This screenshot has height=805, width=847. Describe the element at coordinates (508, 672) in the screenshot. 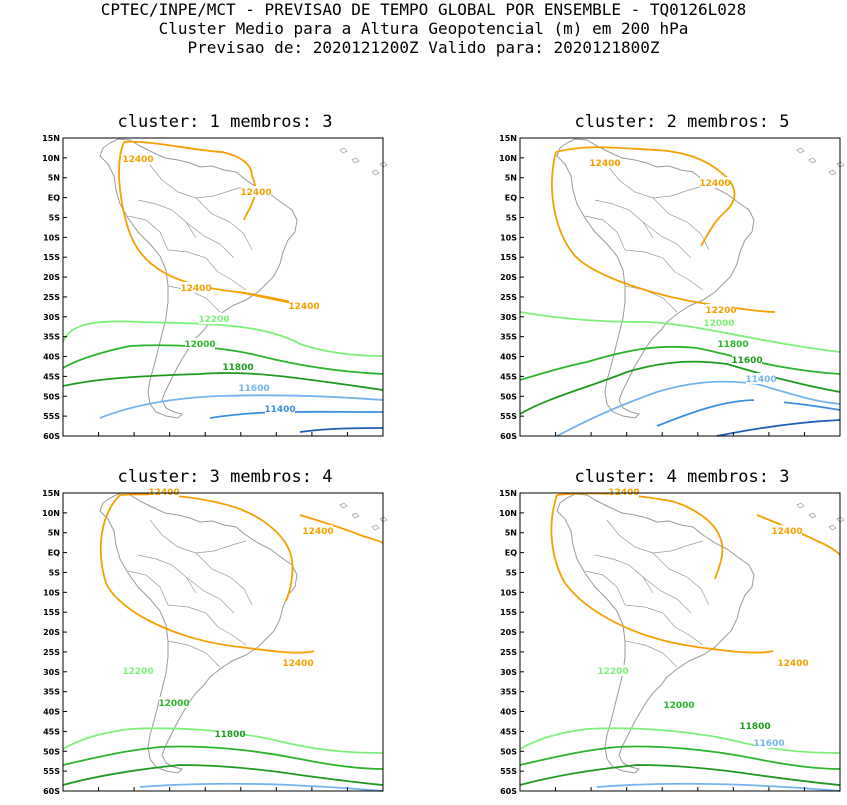

I see `lat-tick-label: 30S` at that location.